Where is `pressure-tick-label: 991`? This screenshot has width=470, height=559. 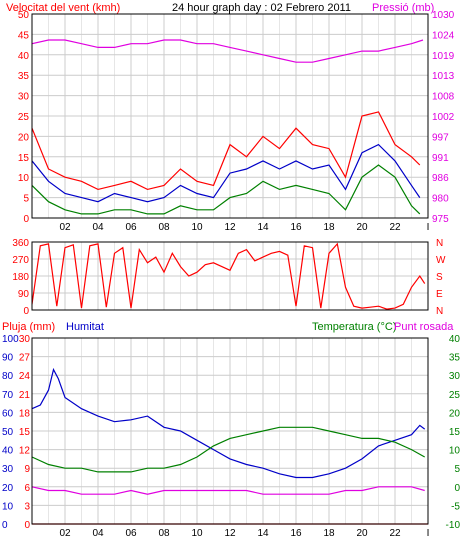
pressure-tick-label: 991 is located at coordinates (440, 158).